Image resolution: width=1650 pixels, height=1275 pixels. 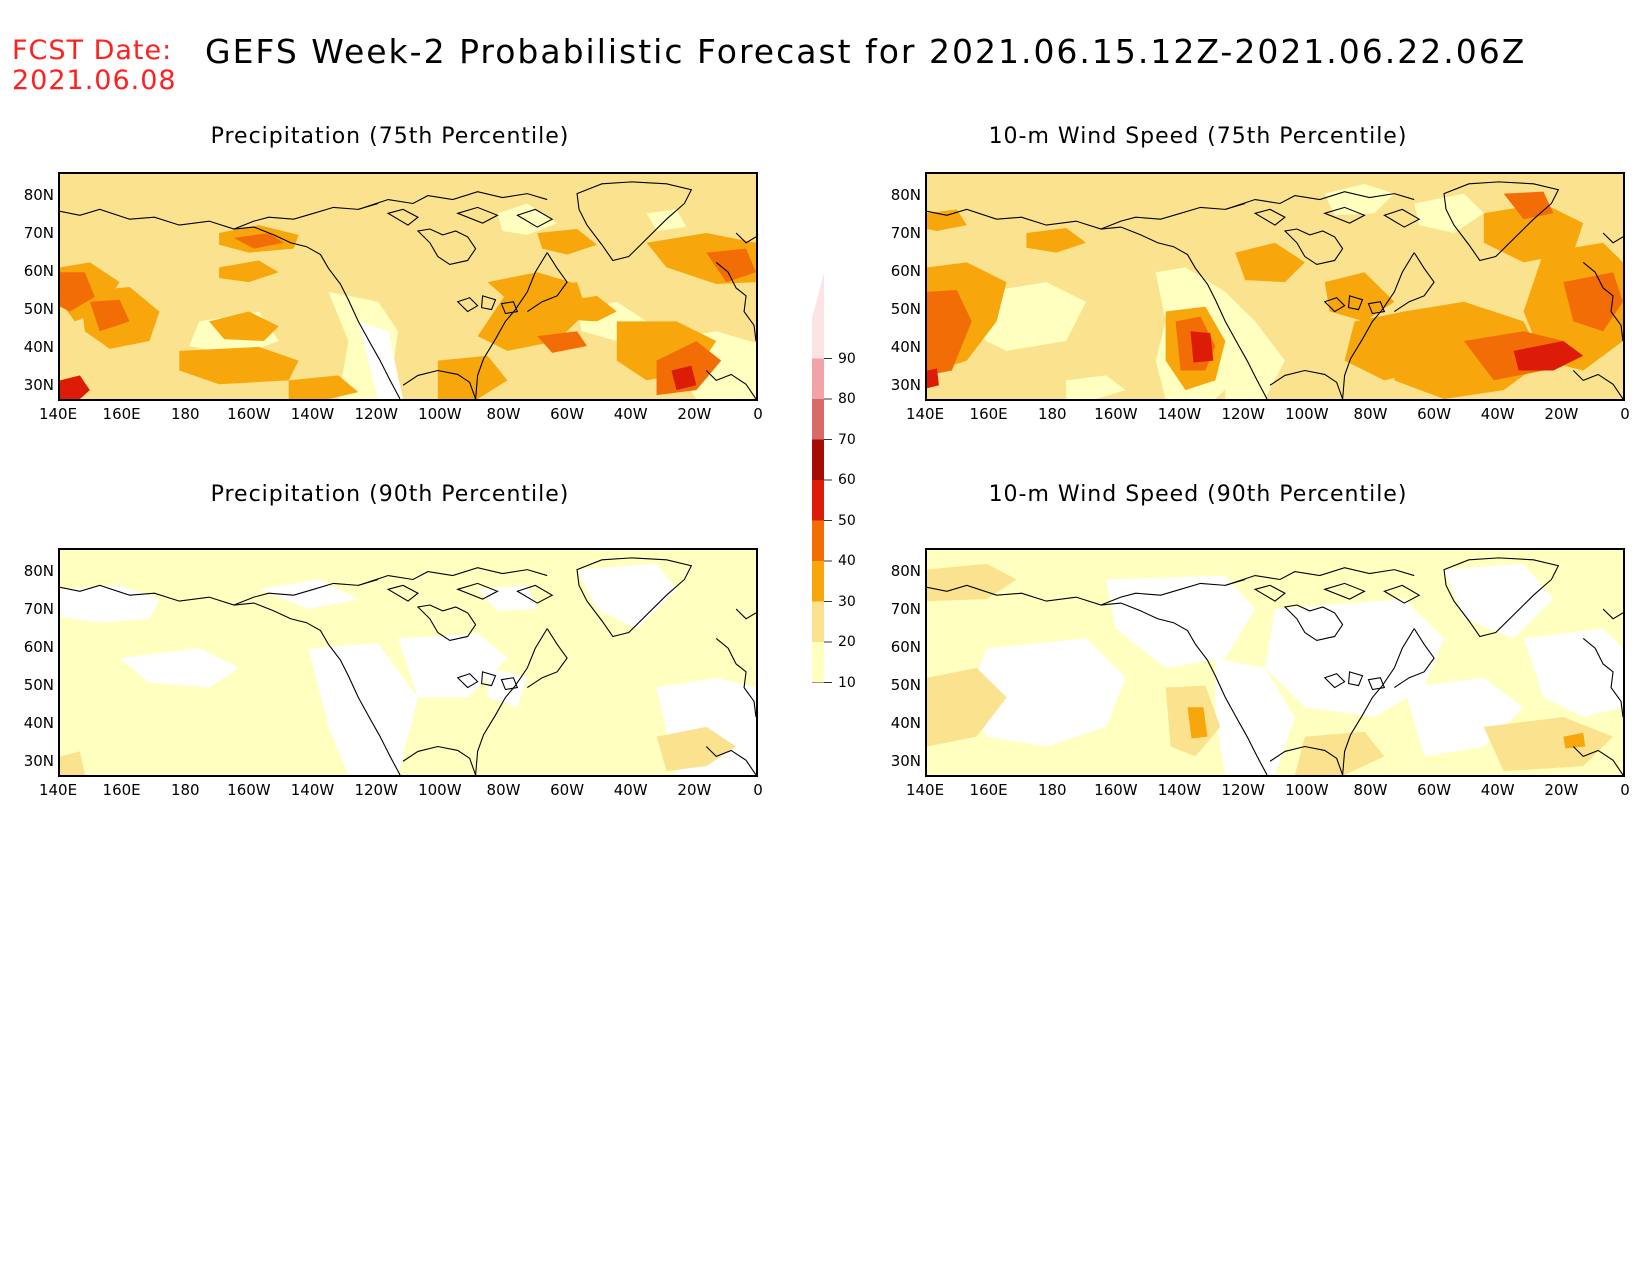 I want to click on lon-tick-label: 100W, so click(x=440, y=790).